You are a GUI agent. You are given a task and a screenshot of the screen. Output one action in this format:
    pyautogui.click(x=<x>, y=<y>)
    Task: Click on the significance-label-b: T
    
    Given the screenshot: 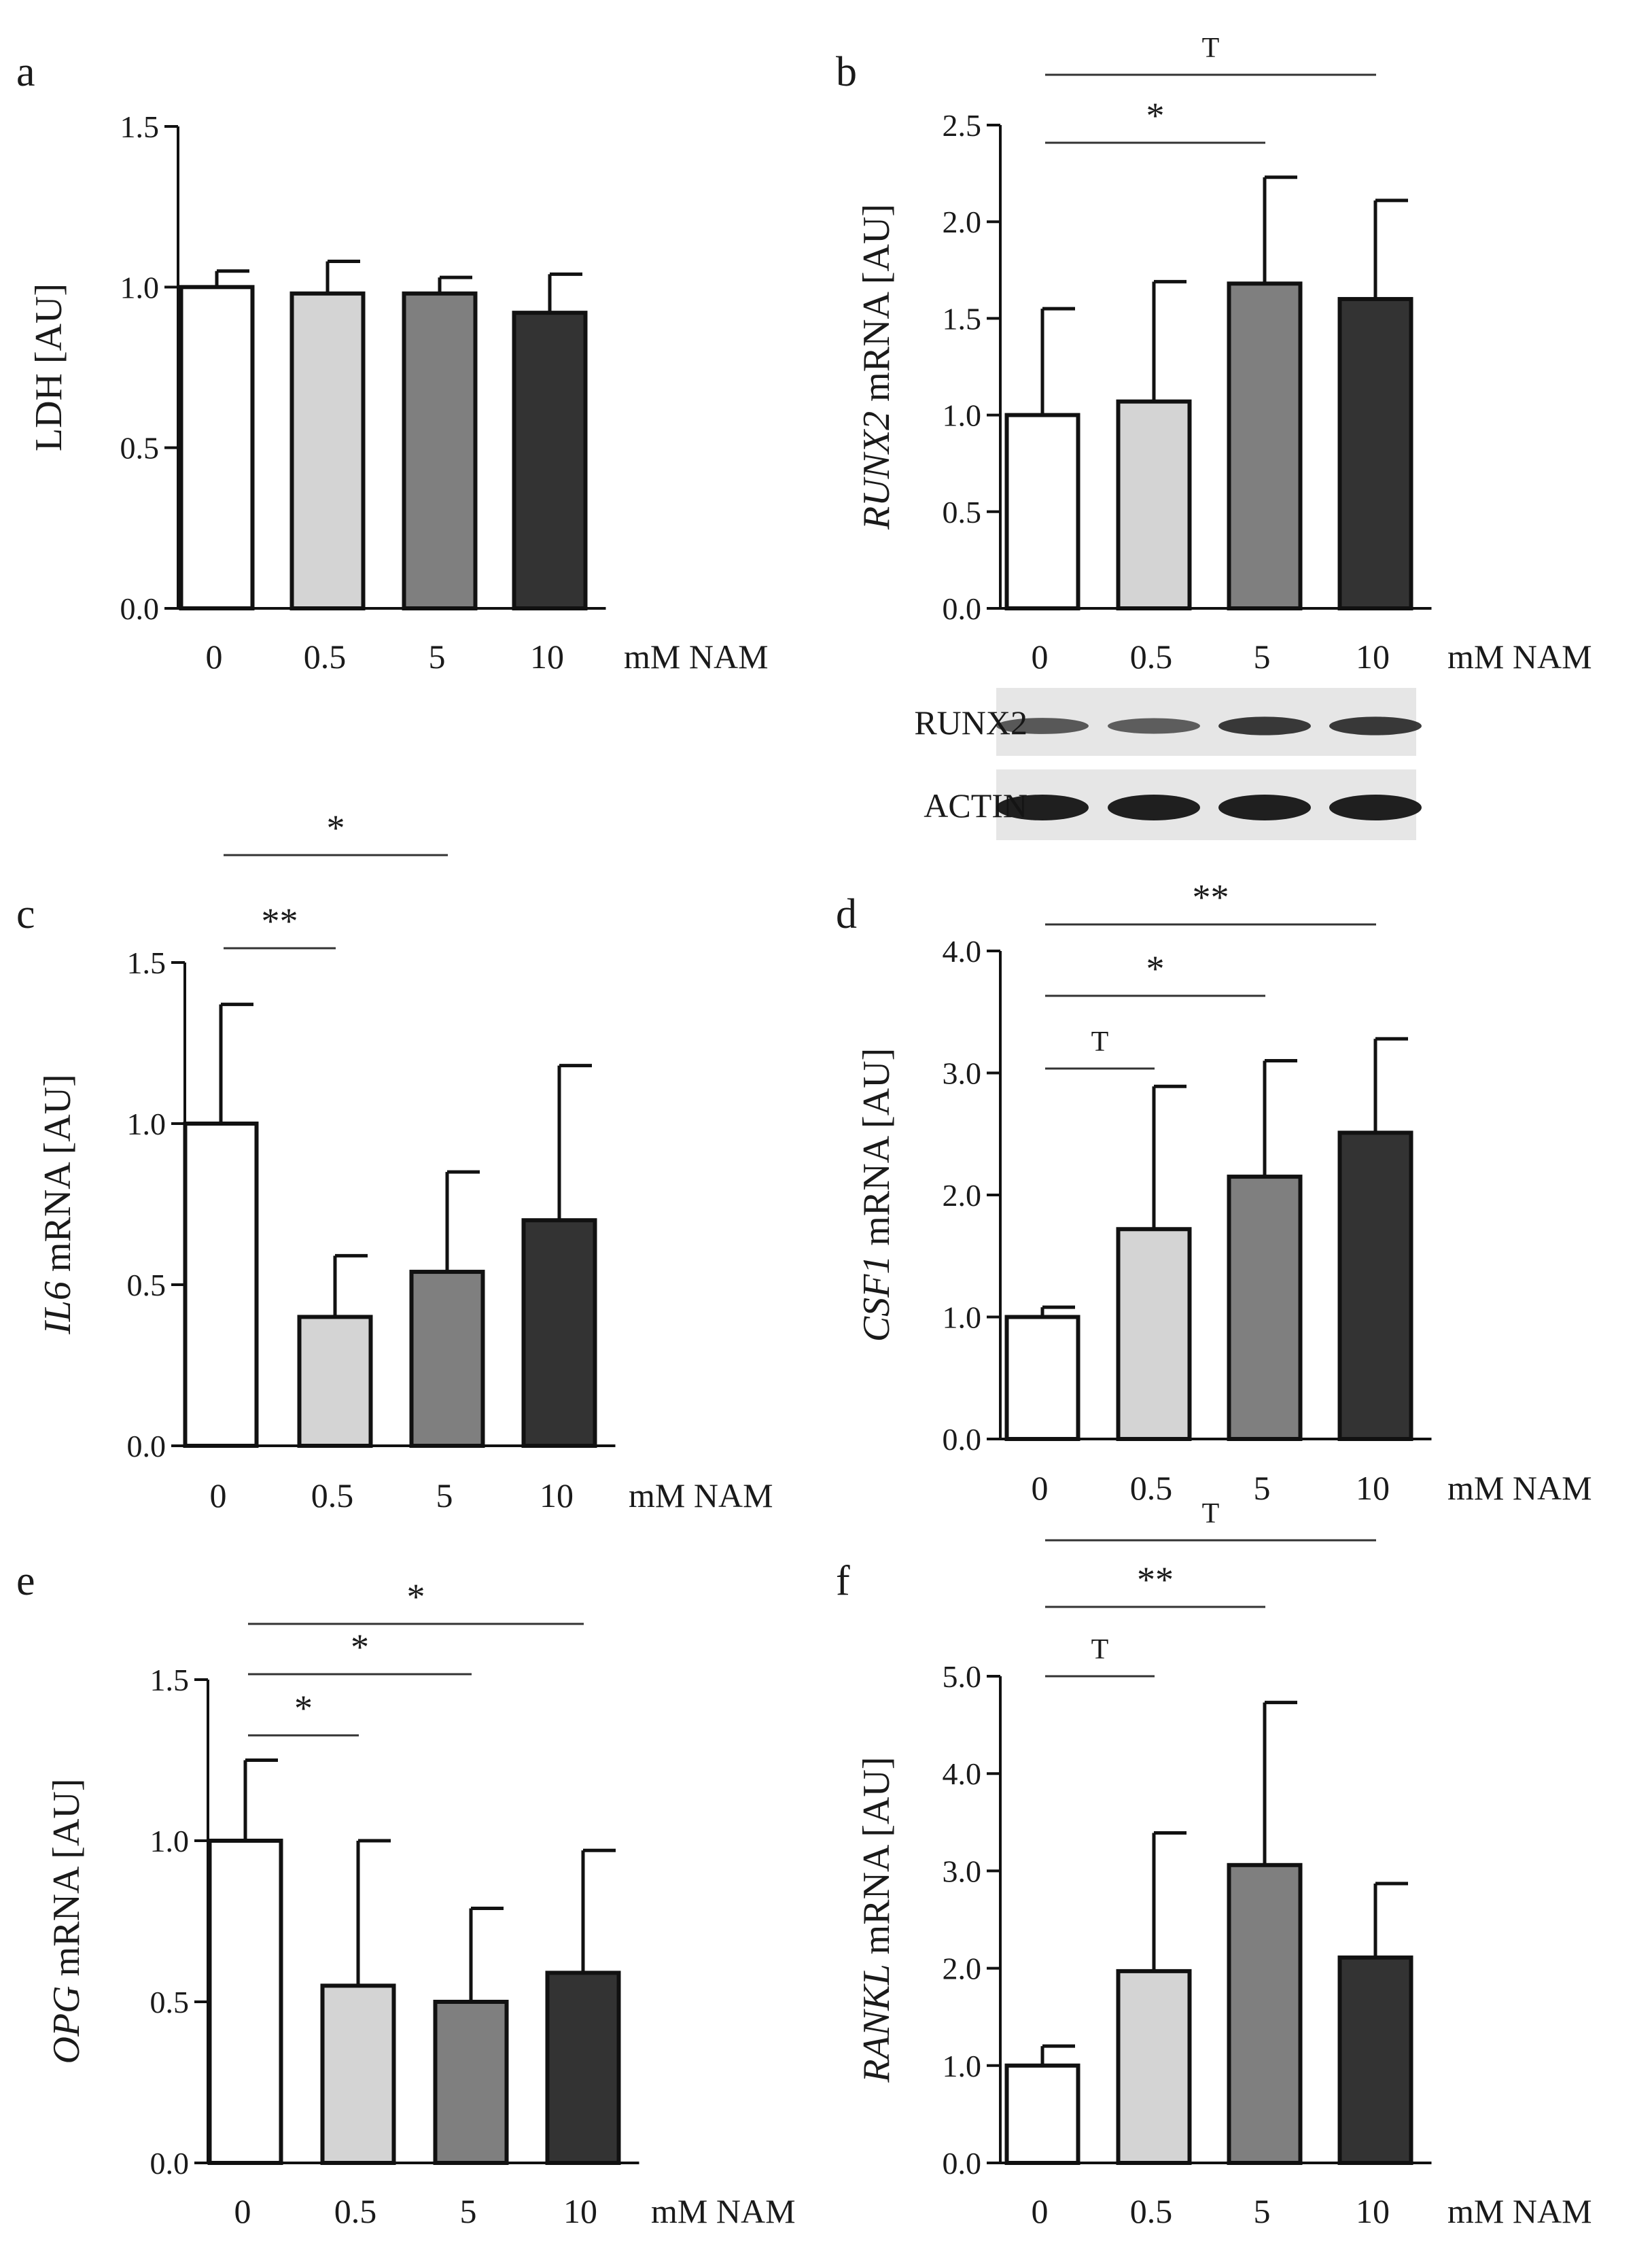 What is the action you would take?
    pyautogui.click(x=1211, y=48)
    